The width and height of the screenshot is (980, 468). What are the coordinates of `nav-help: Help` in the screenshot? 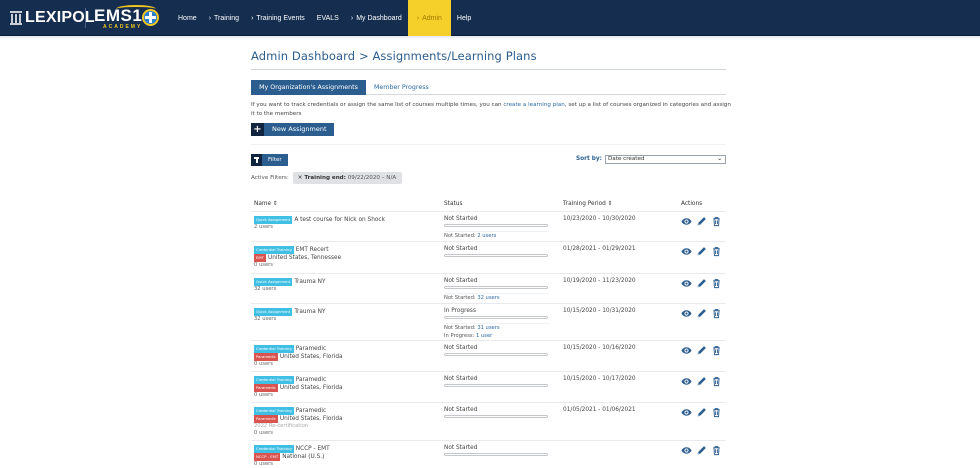 It's located at (464, 18).